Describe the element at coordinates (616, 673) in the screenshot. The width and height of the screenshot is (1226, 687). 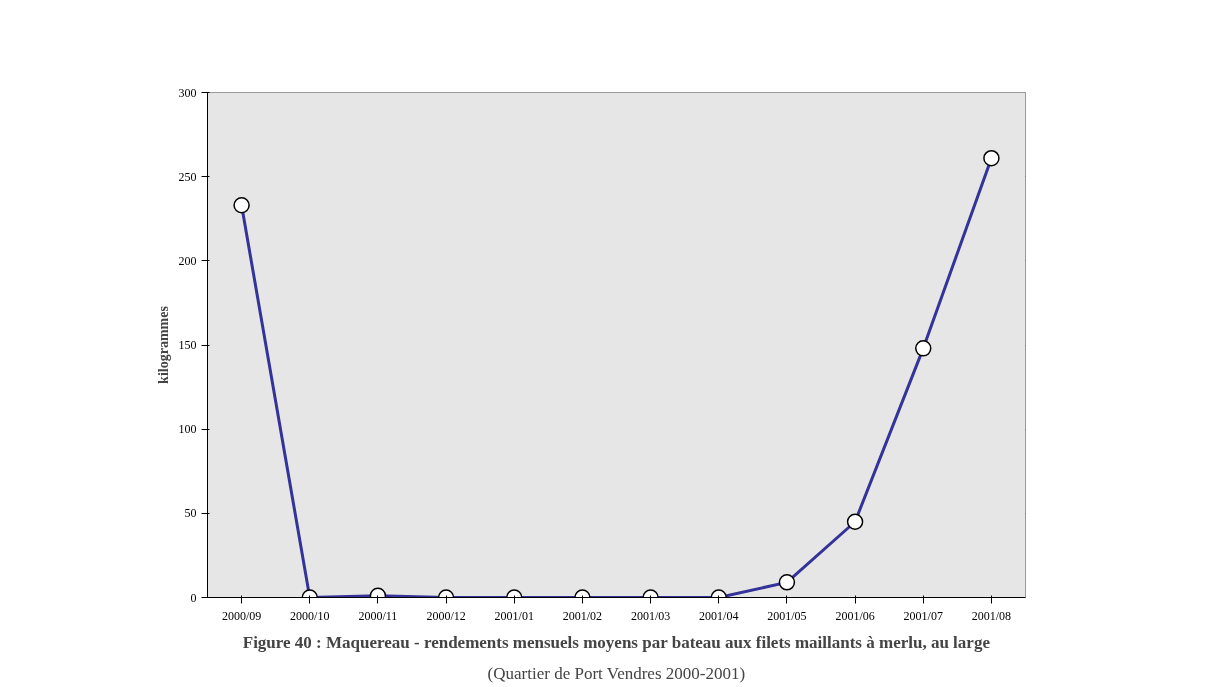
I see `text: (Quartier de Port Vendres 2000-2001)` at that location.